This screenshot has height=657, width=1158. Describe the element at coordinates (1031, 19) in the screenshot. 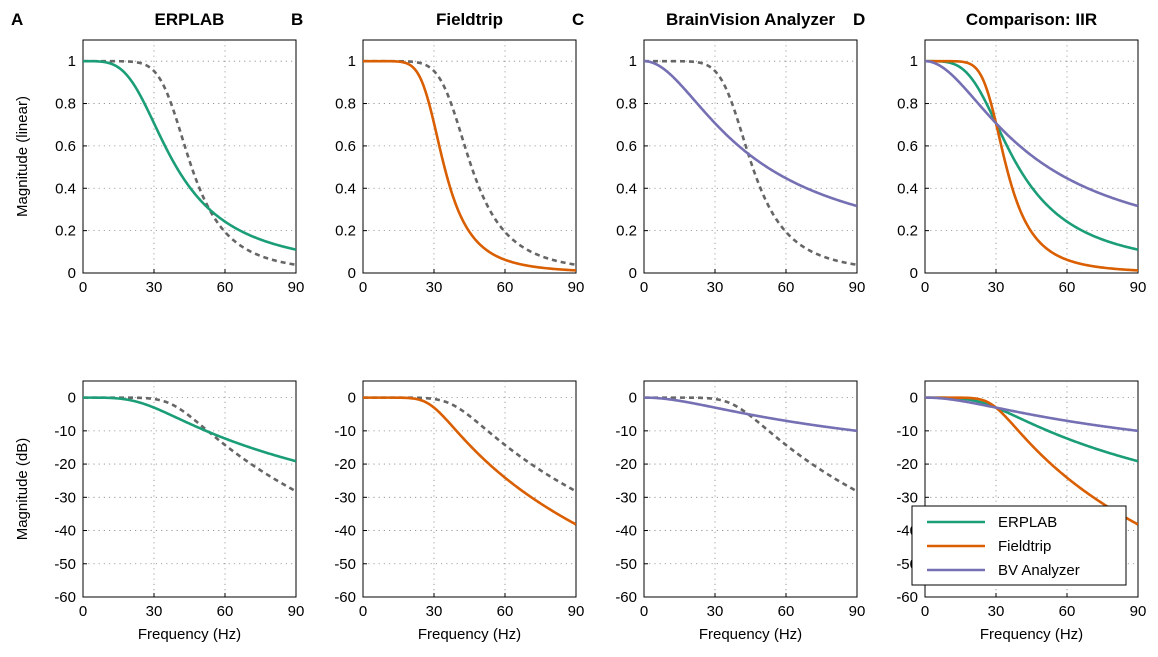

I see `panel-title: Comparison: IIR` at that location.